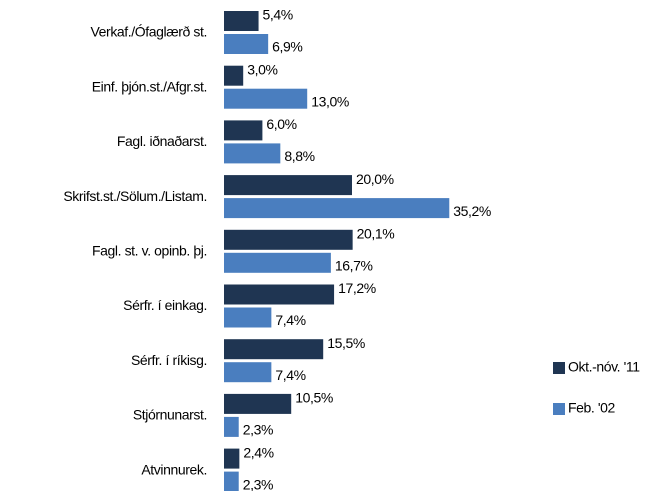 The width and height of the screenshot is (672, 491). Describe the element at coordinates (357, 288) in the screenshot. I see `value-label: 17,2%` at that location.